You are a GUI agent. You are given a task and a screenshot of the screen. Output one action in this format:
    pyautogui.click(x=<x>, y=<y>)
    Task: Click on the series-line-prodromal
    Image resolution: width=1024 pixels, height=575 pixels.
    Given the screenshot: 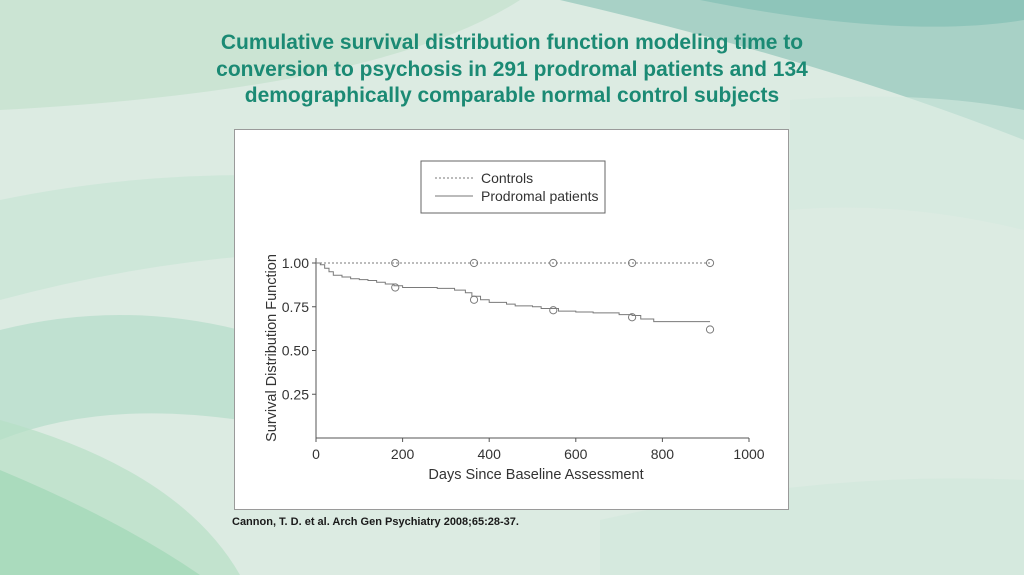 What is the action you would take?
    pyautogui.click(x=513, y=292)
    